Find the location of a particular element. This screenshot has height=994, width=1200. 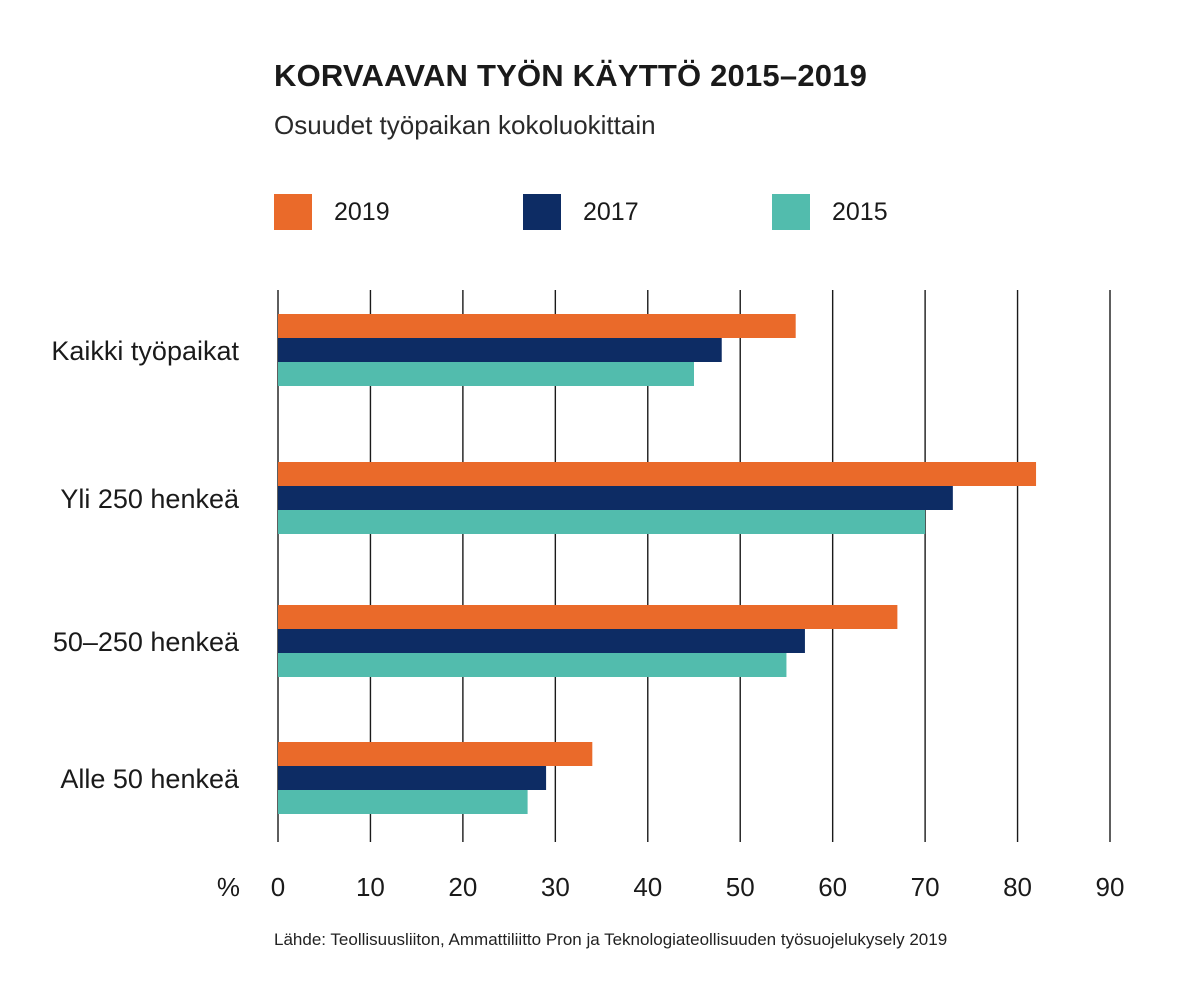

x-tick-label: 60 is located at coordinates (832, 887).